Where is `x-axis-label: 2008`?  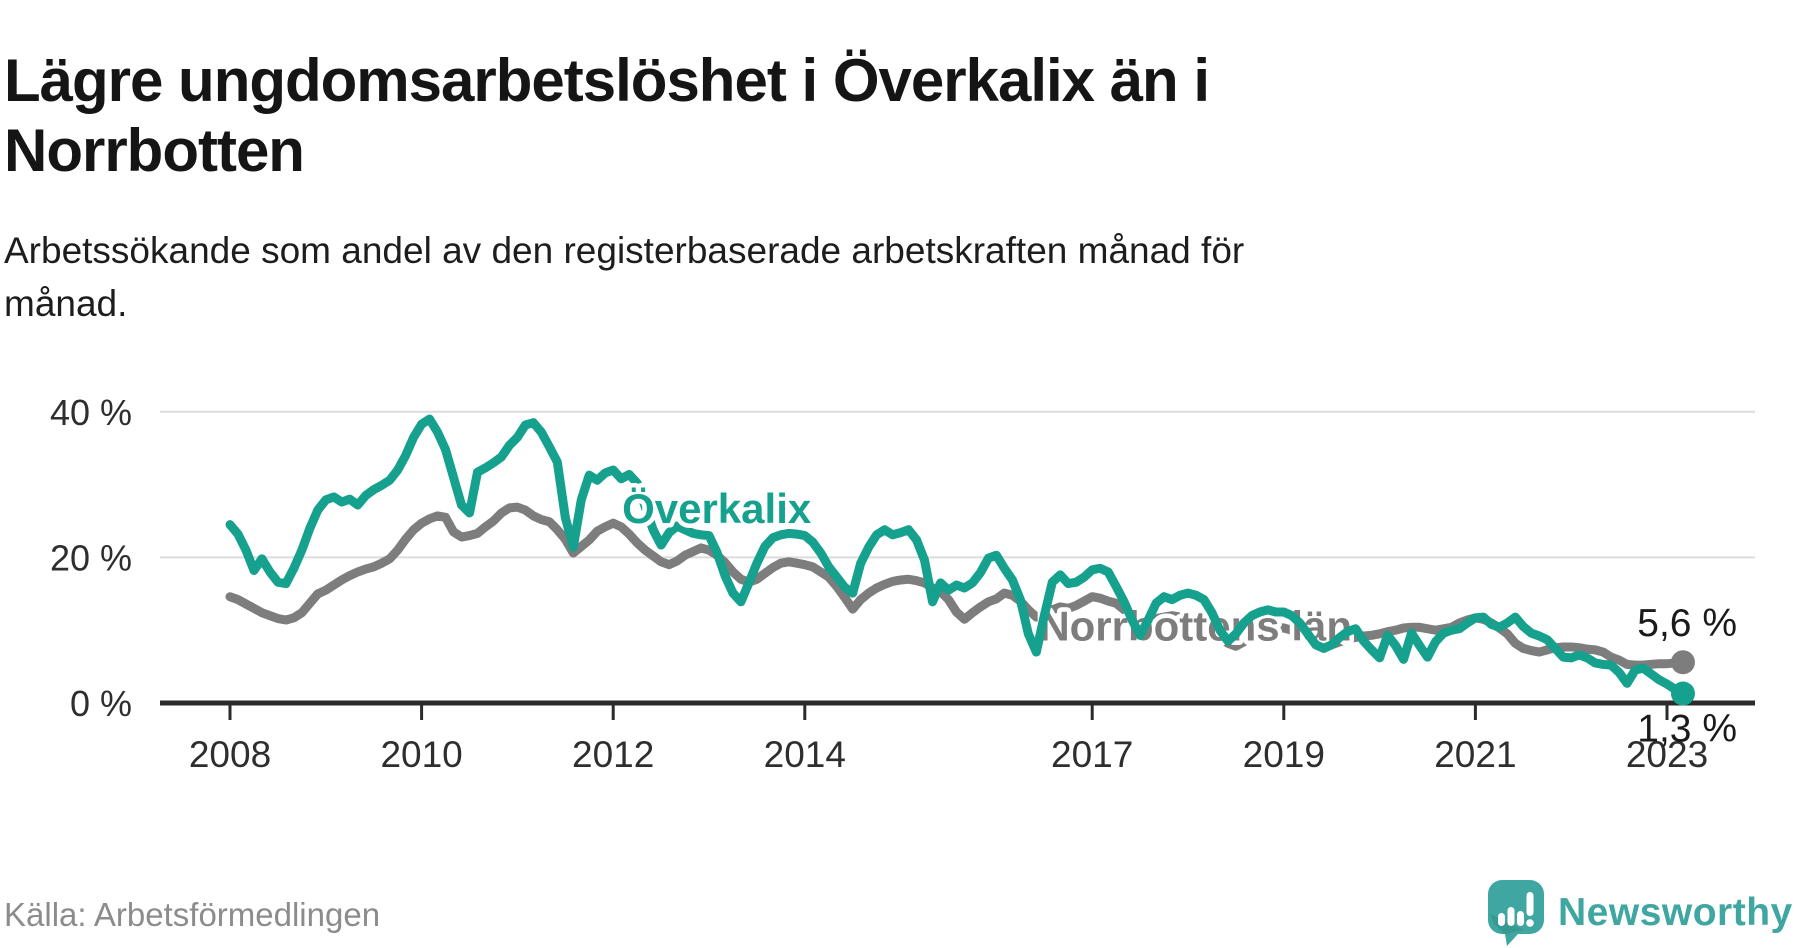 x-axis-label: 2008 is located at coordinates (230, 754).